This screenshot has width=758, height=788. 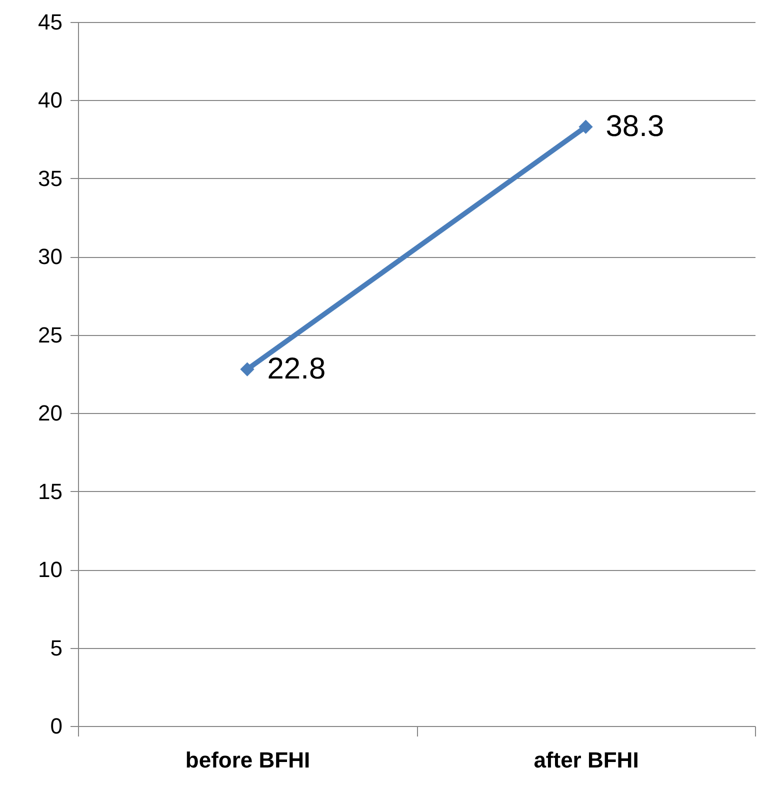 I want to click on y-tick-label: 45, so click(x=50, y=22).